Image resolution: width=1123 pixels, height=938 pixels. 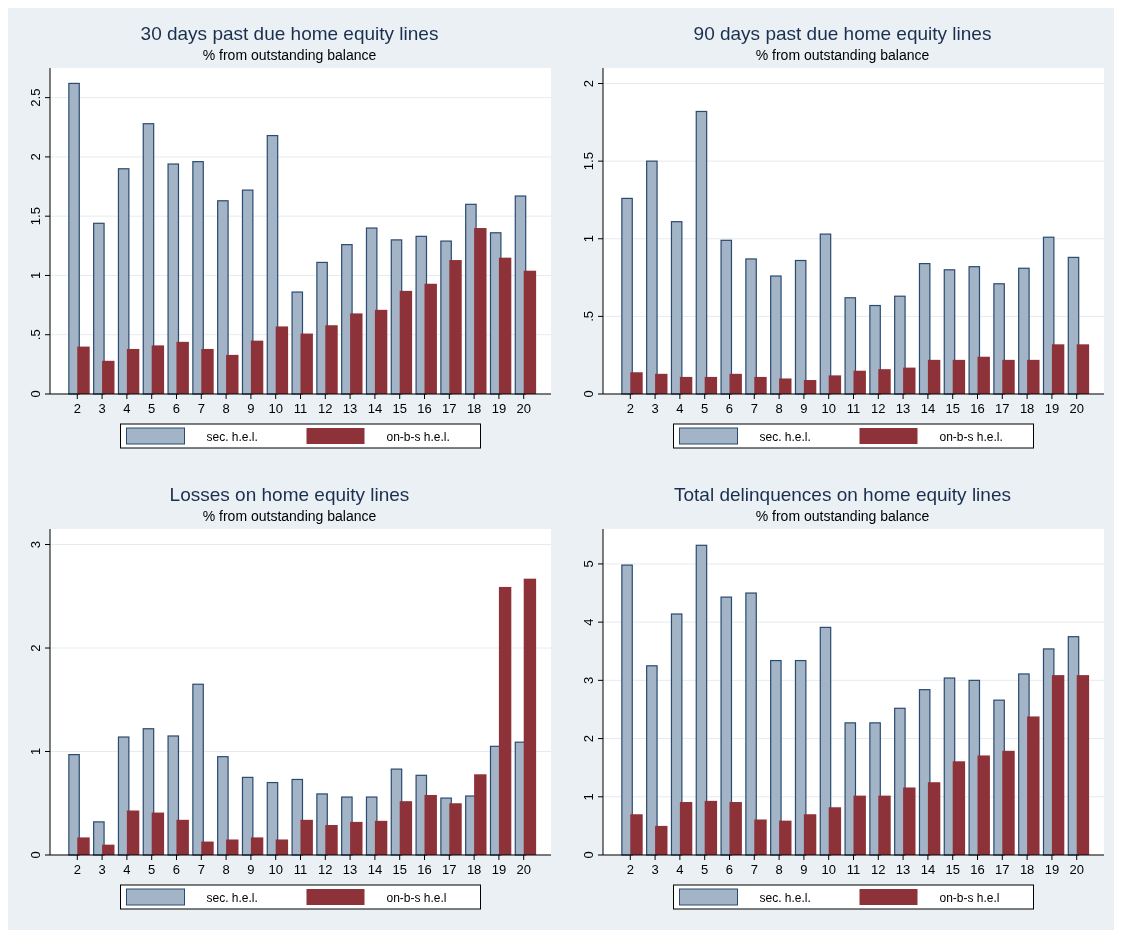 What do you see at coordinates (588, 564) in the screenshot?
I see `y-tick-label: 5` at bounding box center [588, 564].